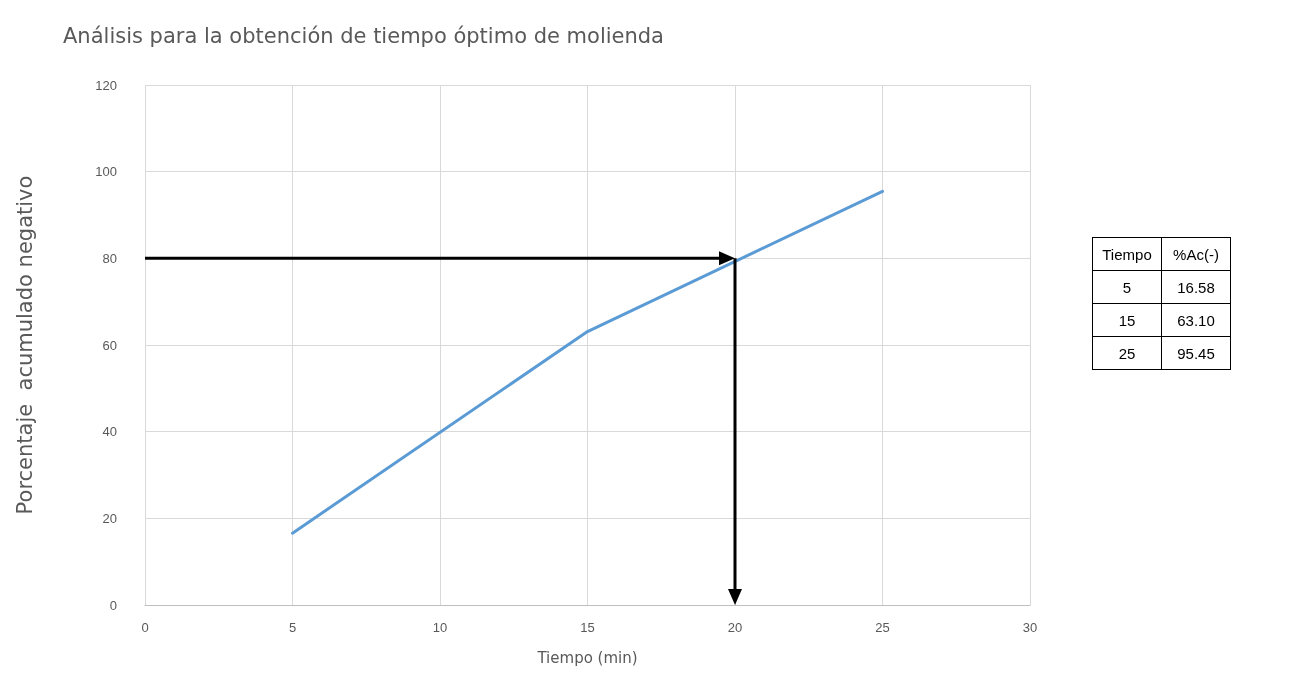  Describe the element at coordinates (109, 258) in the screenshot. I see `y-tick-label: 80` at that location.